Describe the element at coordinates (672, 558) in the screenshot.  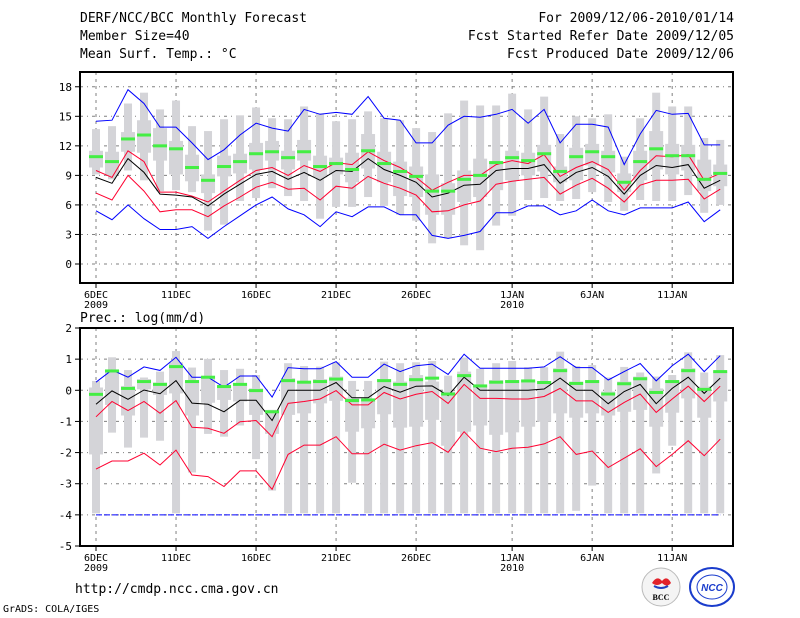
I see `x-tick-label: 11JAN` at that location.